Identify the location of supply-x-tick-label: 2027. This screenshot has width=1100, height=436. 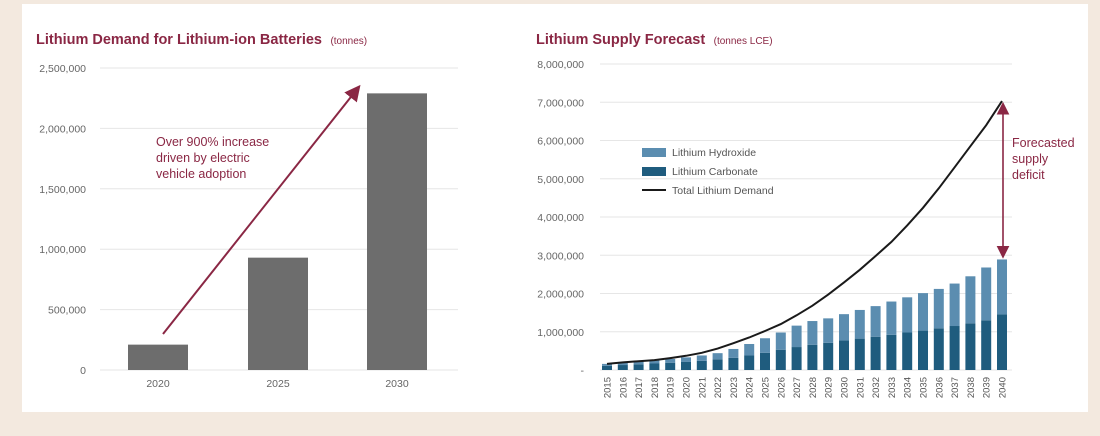
(797, 387).